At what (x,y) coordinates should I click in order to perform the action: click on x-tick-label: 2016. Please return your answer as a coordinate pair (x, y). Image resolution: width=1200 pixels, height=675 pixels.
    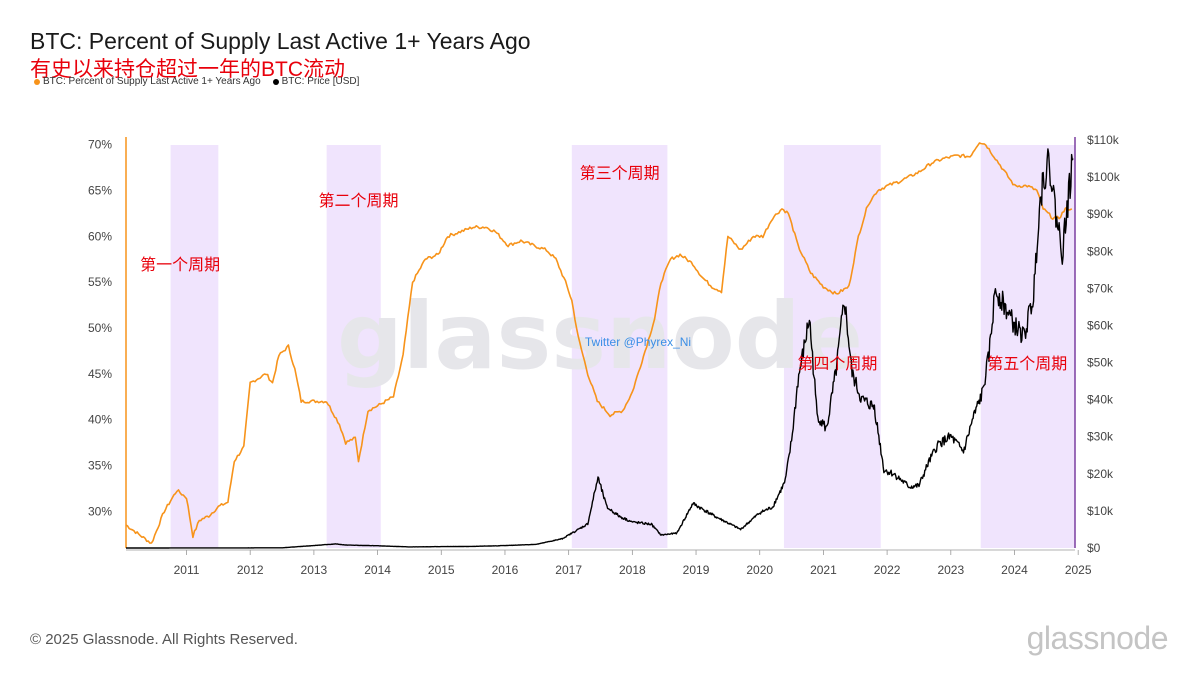
    Looking at the image, I should click on (505, 570).